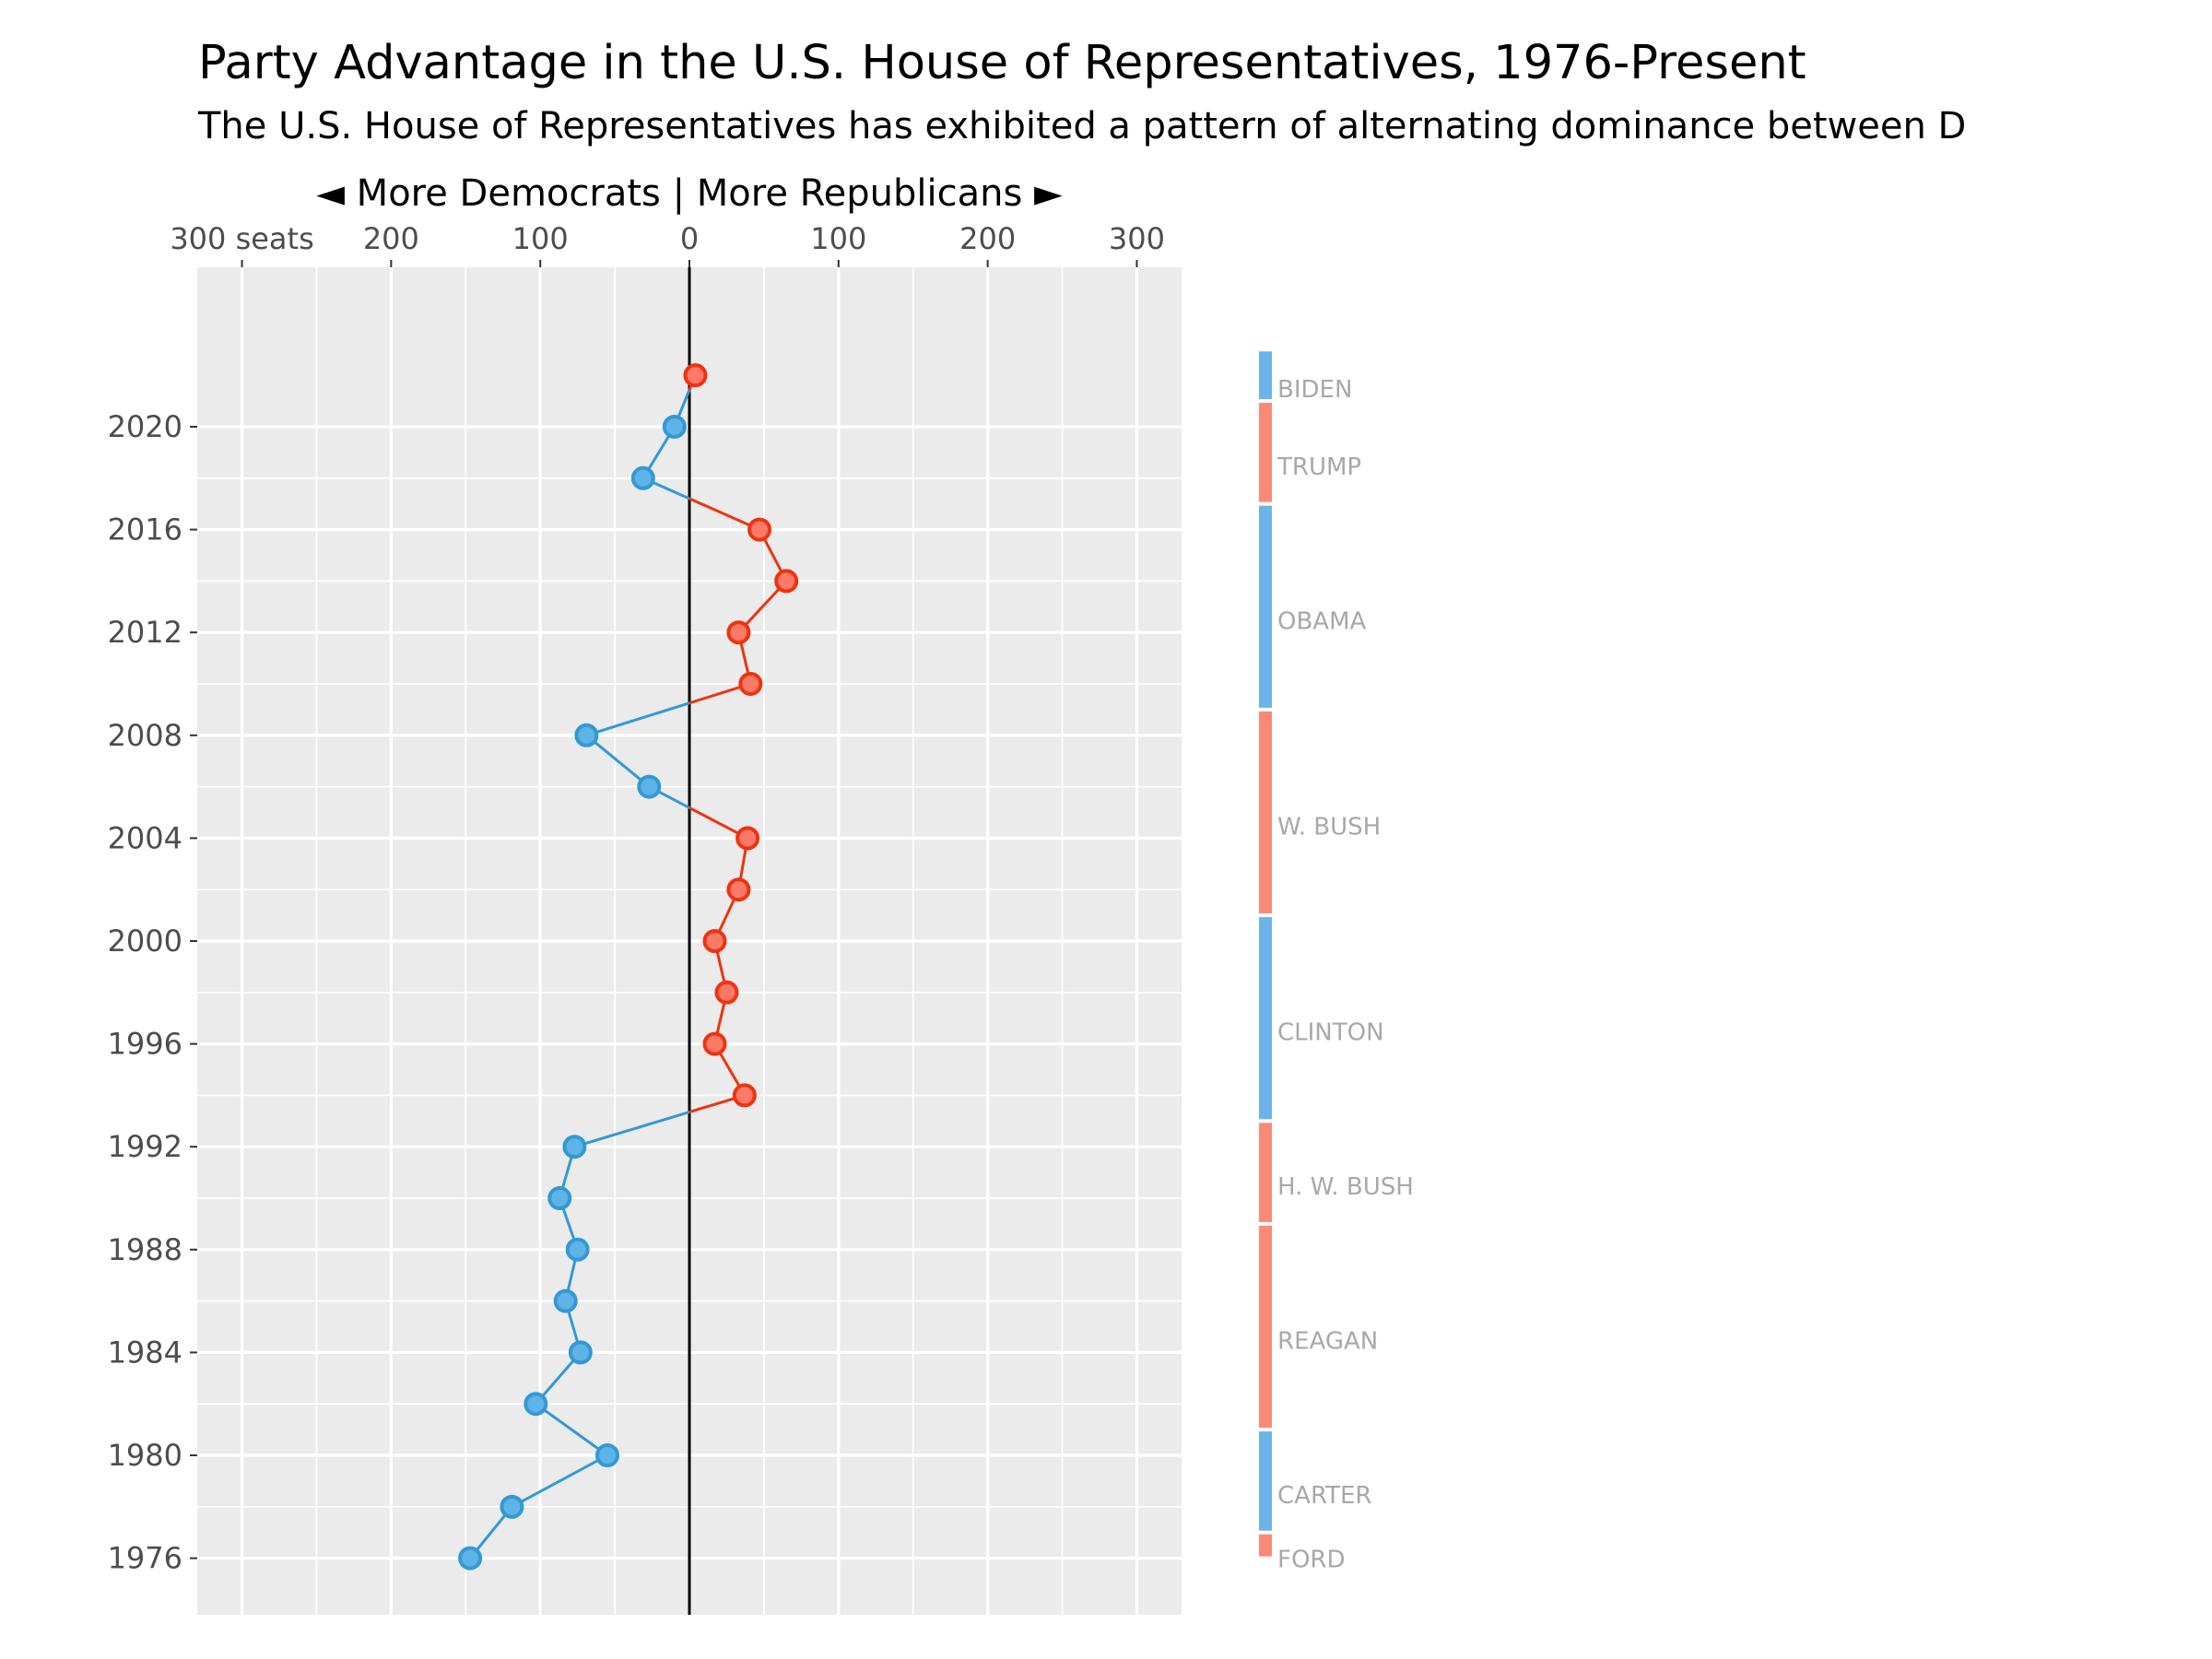 The height and width of the screenshot is (1659, 2212). What do you see at coordinates (241, 238) in the screenshot?
I see `x-tick-label: 300 seats` at bounding box center [241, 238].